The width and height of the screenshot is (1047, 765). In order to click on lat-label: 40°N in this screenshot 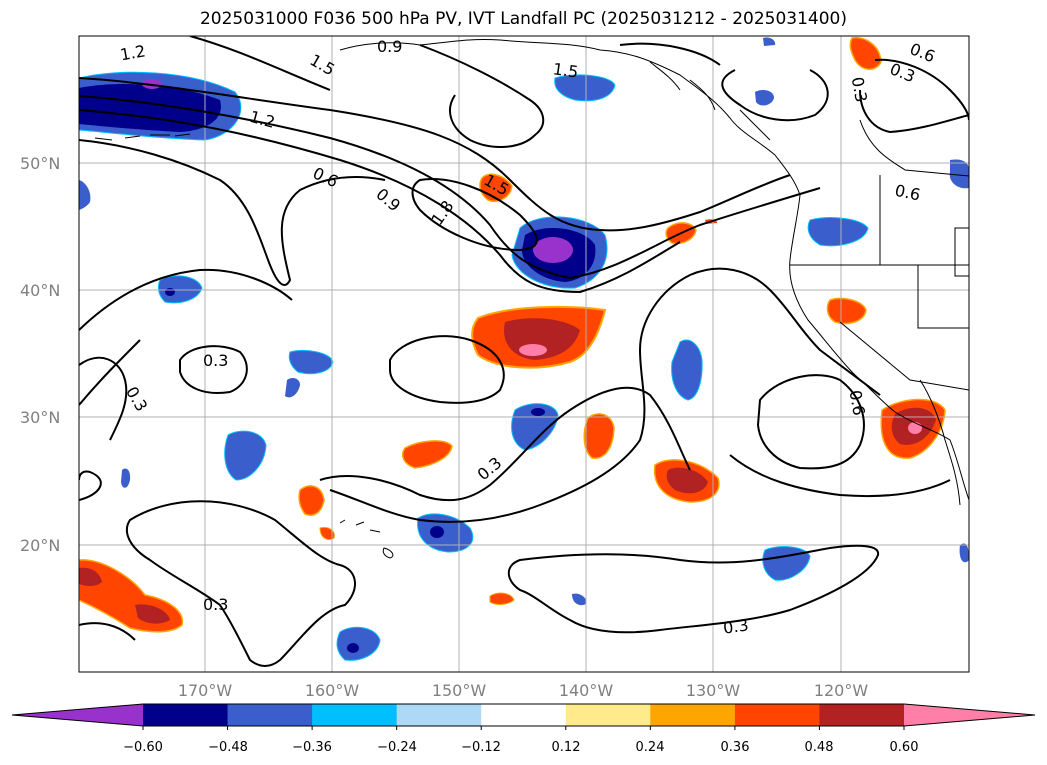, I will do `click(40, 290)`.